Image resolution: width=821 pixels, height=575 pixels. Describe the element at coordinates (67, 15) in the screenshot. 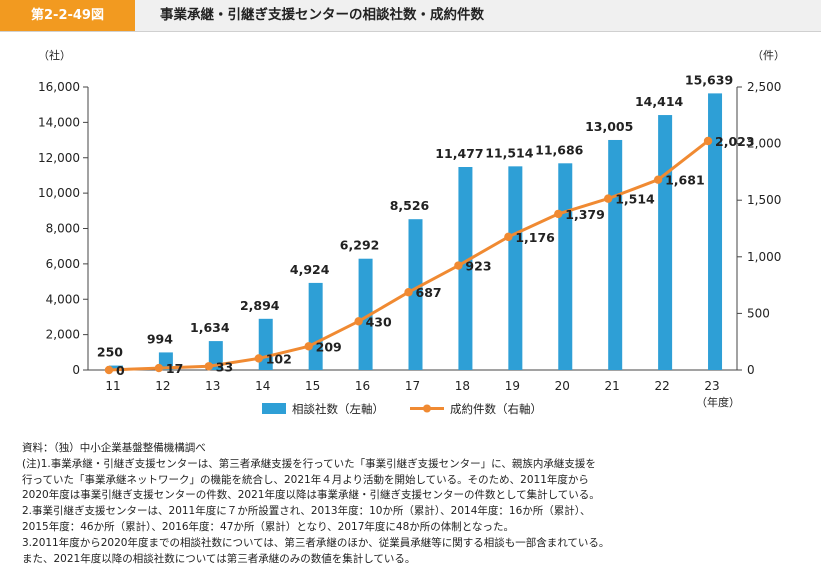

I see `figure-number: 第2-2-49図` at that location.